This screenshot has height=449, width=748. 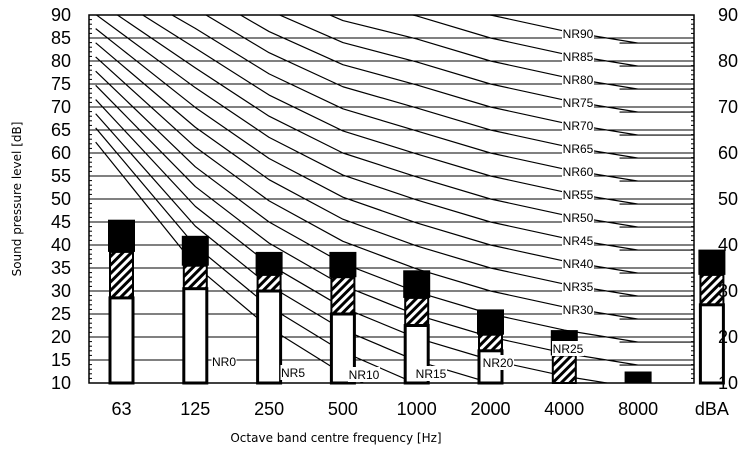 I want to click on x-tick-label: 2000, so click(x=490, y=409).